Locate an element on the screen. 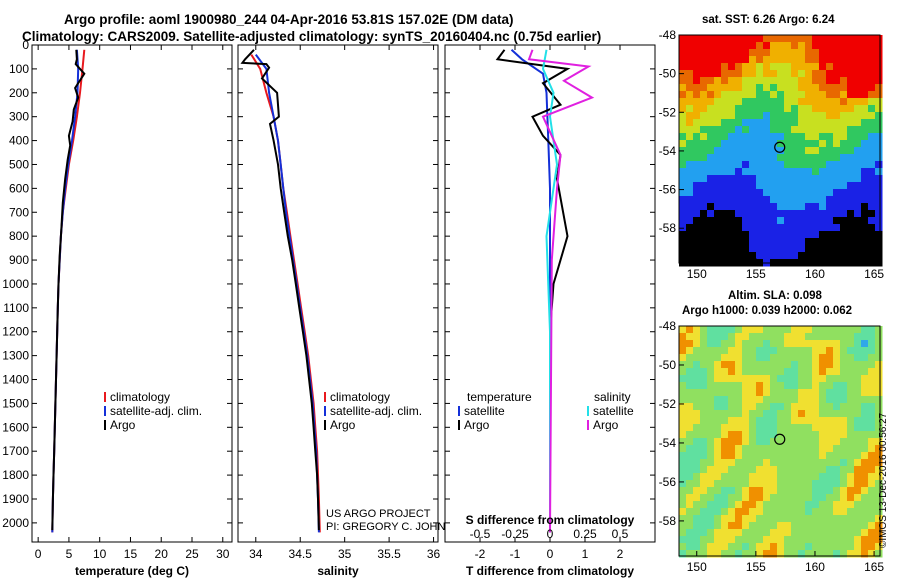 The image size is (900, 580). profile-location-marker is located at coordinates (780, 147).